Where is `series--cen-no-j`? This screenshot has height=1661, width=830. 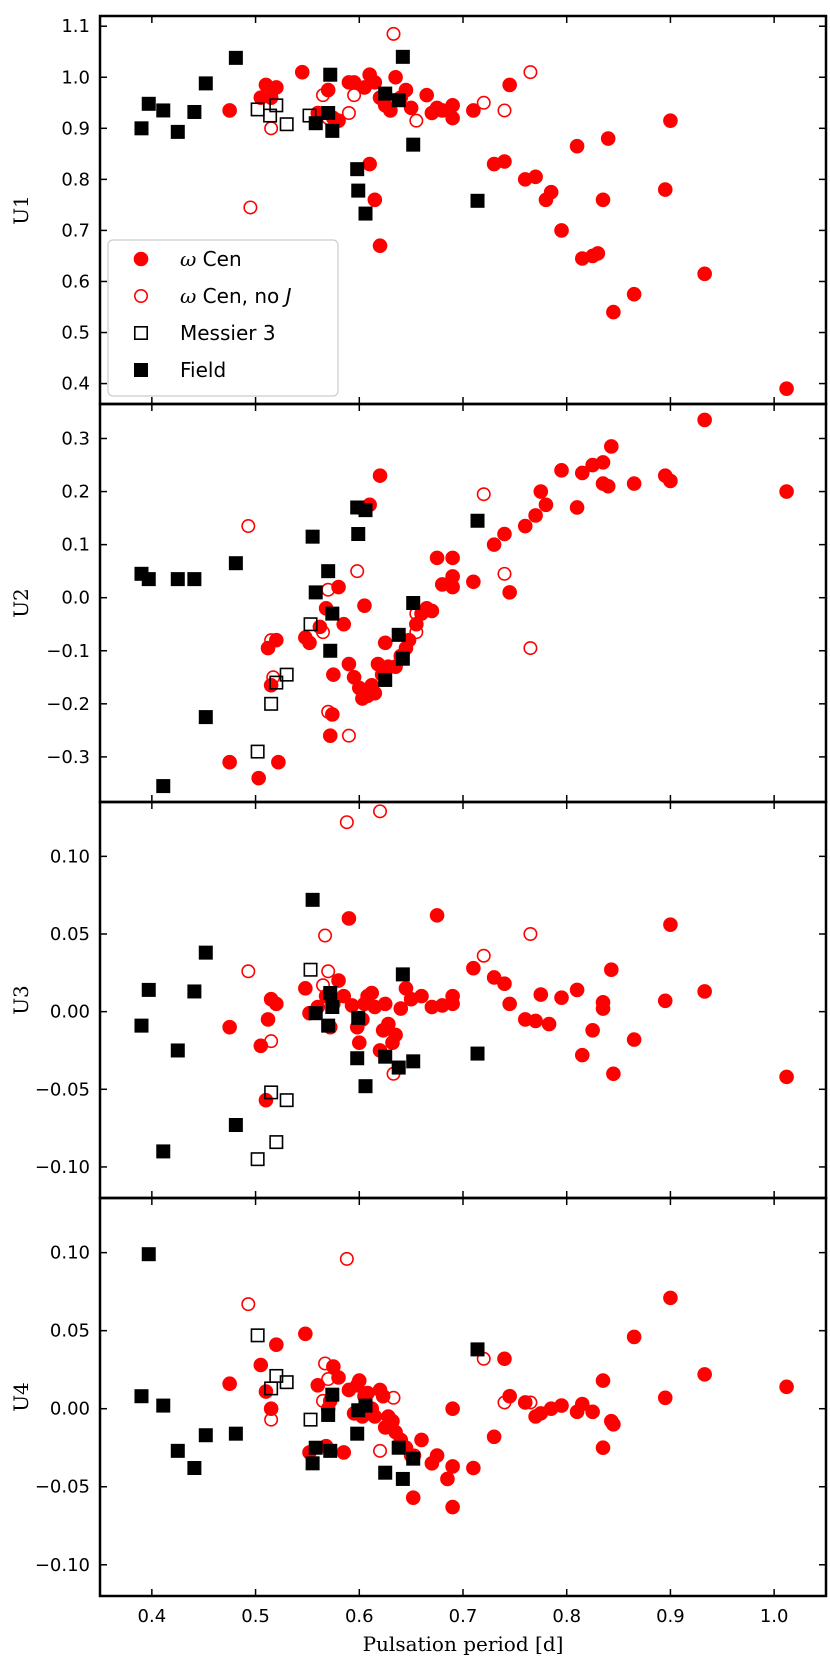
series--cen-no-j is located at coordinates (390, 120).